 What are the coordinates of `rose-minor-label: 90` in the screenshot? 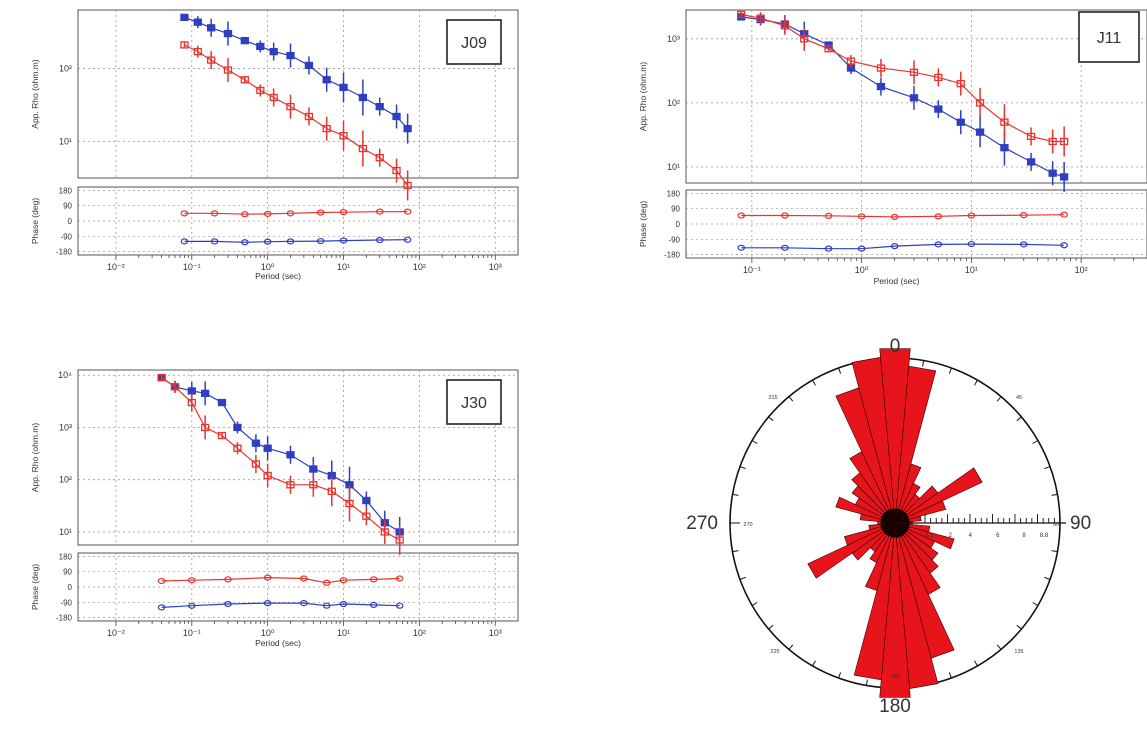 It's located at (1056, 525).